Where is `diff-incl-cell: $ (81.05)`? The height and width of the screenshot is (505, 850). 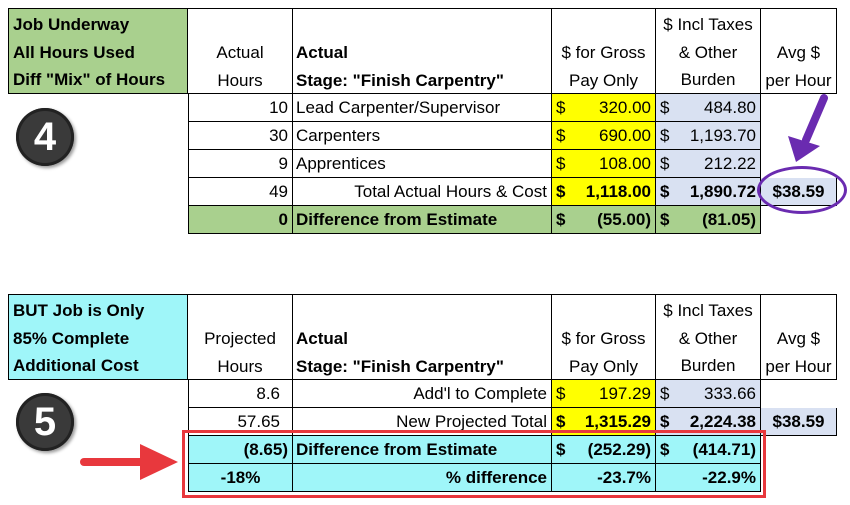
diff-incl-cell: $ (81.05) is located at coordinates (708, 220).